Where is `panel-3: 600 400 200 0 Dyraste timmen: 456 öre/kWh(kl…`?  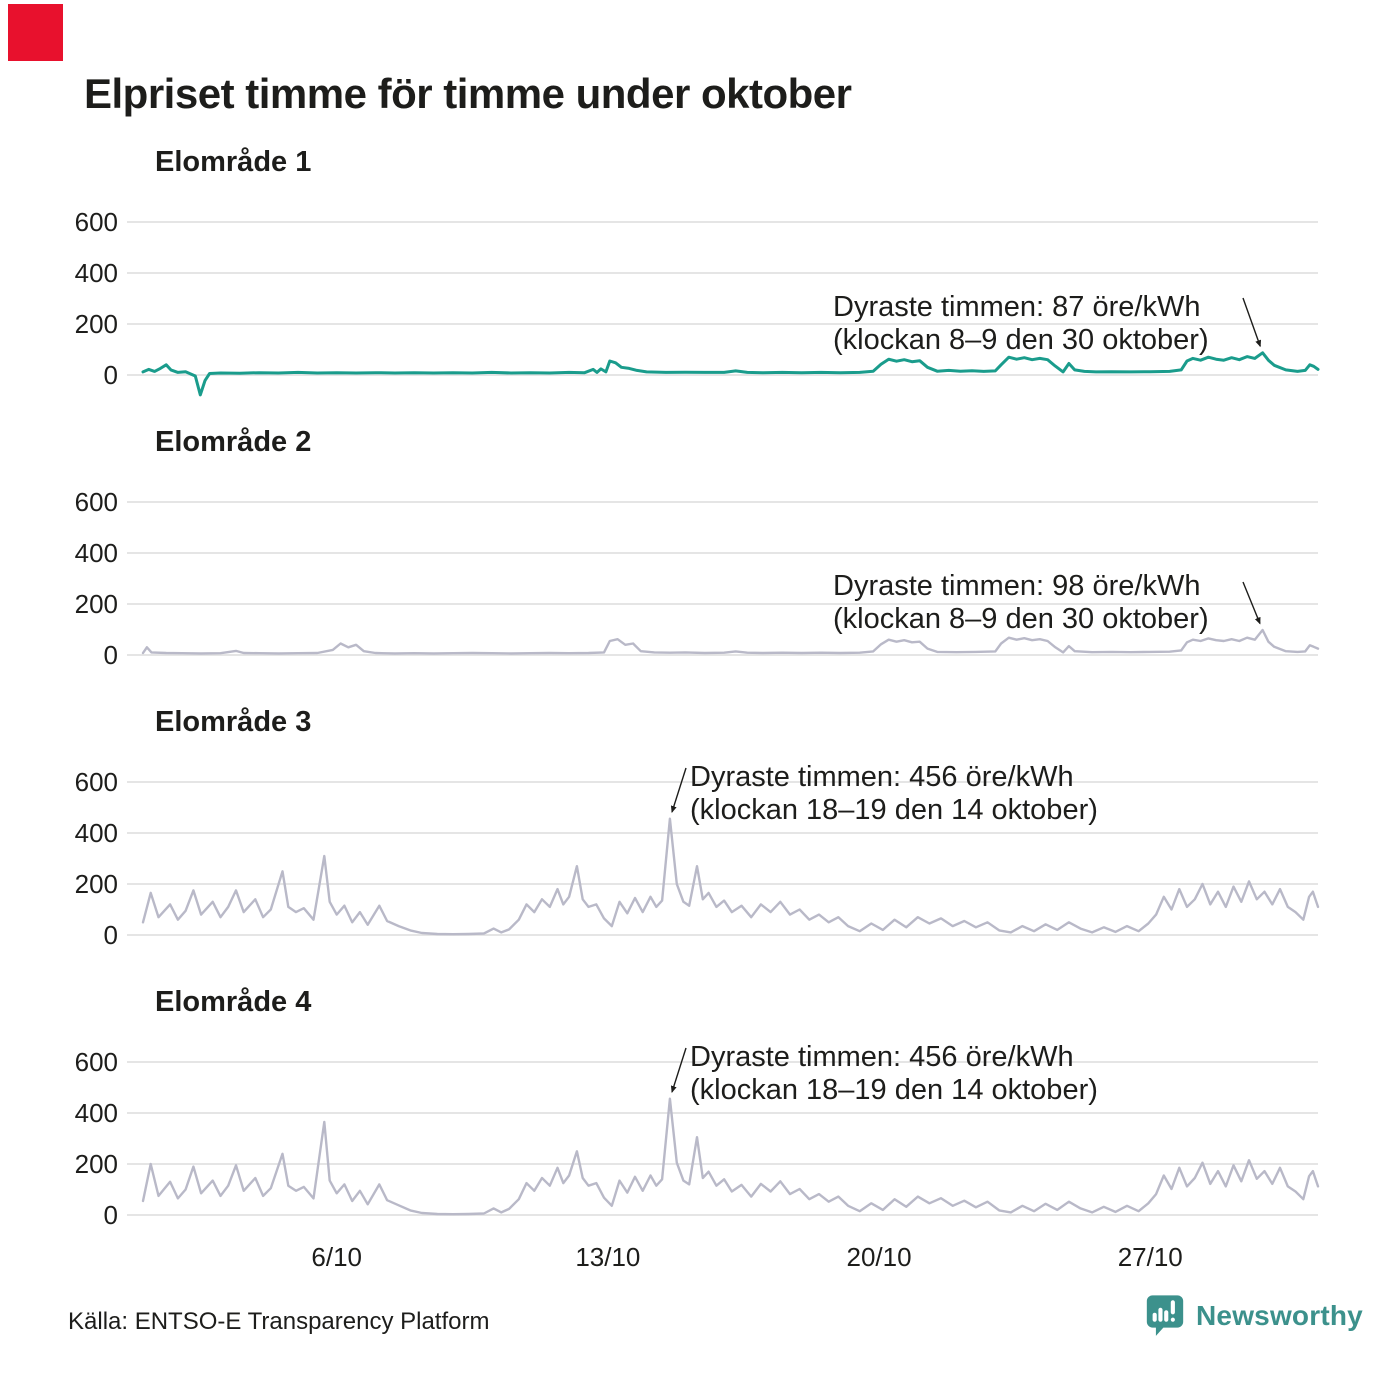
panel-3: 600 400 200 0 Dyraste timmen: 456 öre/kWh(kl… is located at coordinates (697, 855).